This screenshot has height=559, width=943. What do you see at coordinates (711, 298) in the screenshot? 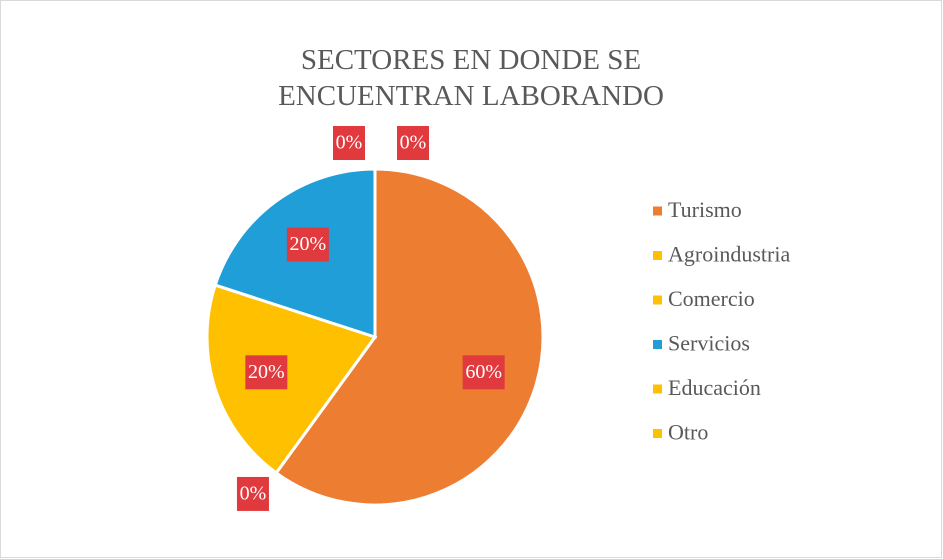
I see `legend-label: Comercio` at bounding box center [711, 298].